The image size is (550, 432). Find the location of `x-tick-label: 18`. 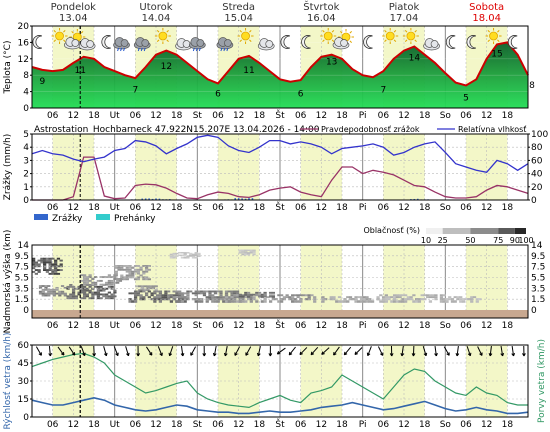

x-tick-label: 18 is located at coordinates (508, 326).